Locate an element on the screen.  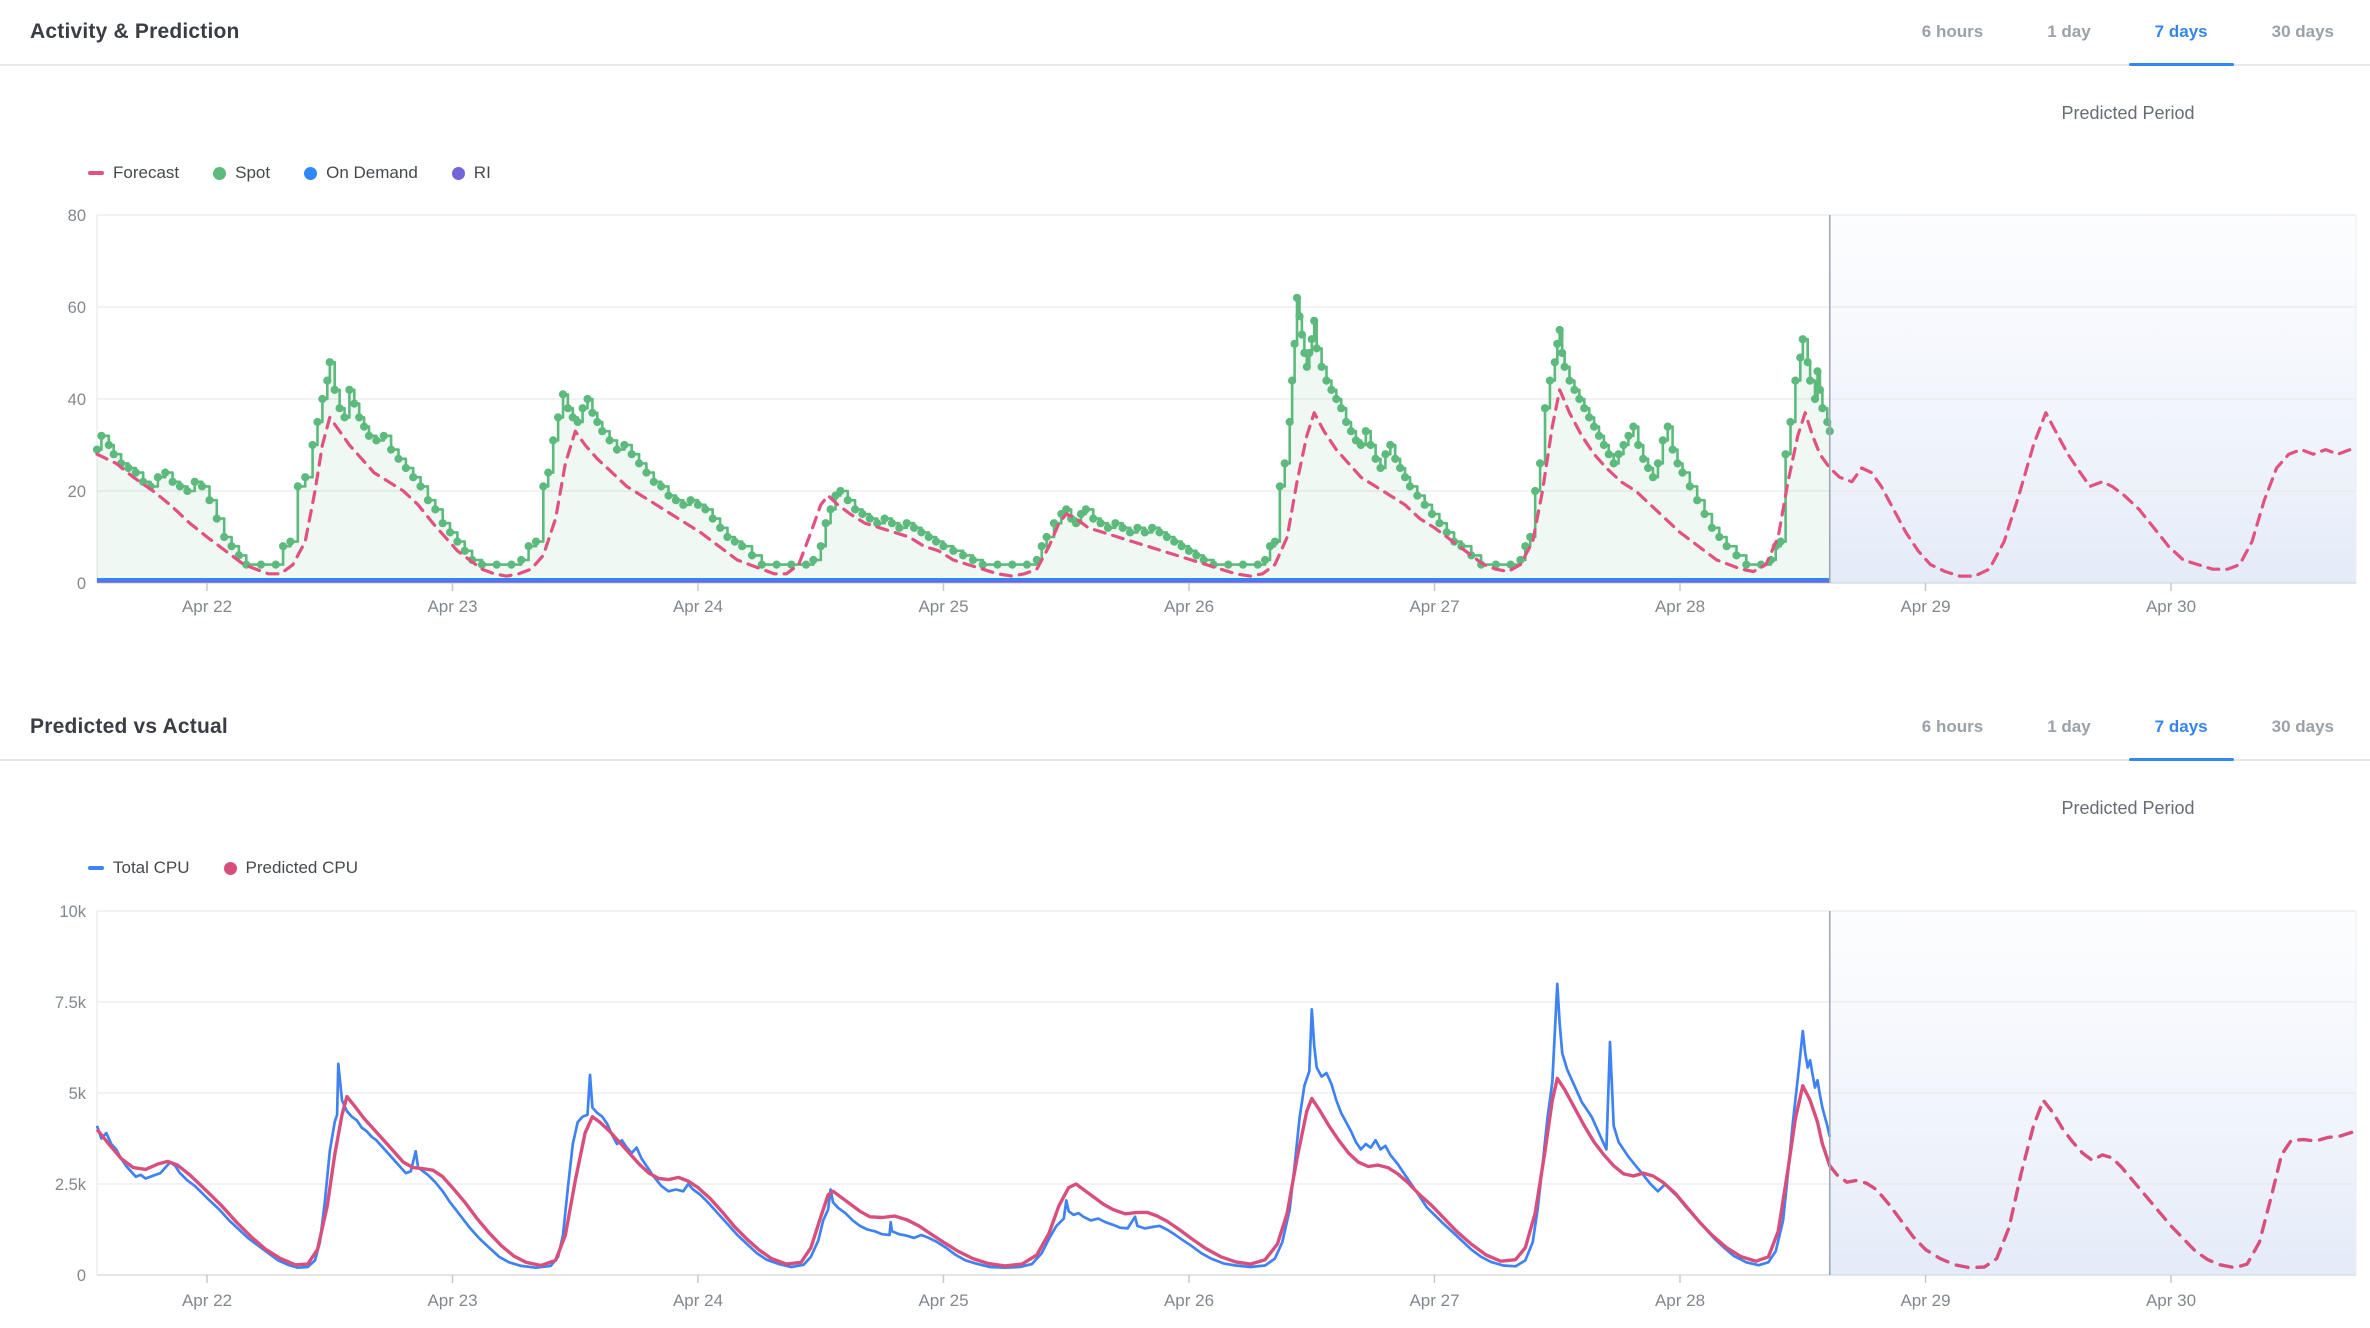
predicted-vs-actual-legend: Total CPU Predicted CPU is located at coordinates (223, 868).